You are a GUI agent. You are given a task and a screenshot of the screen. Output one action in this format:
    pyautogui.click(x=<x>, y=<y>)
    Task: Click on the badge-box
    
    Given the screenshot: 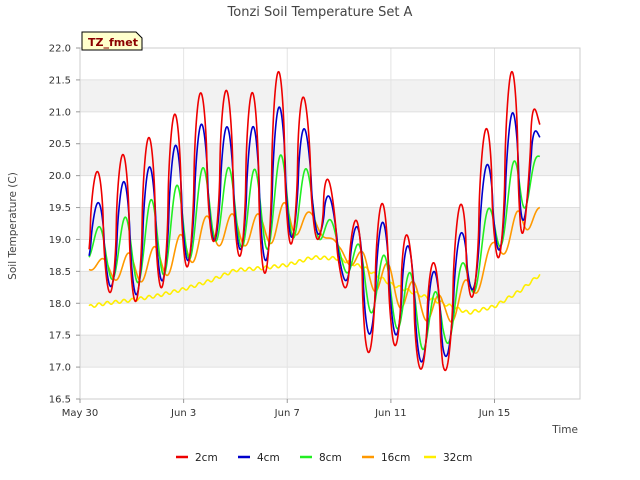 What is the action you would take?
    pyautogui.click(x=112, y=41)
    